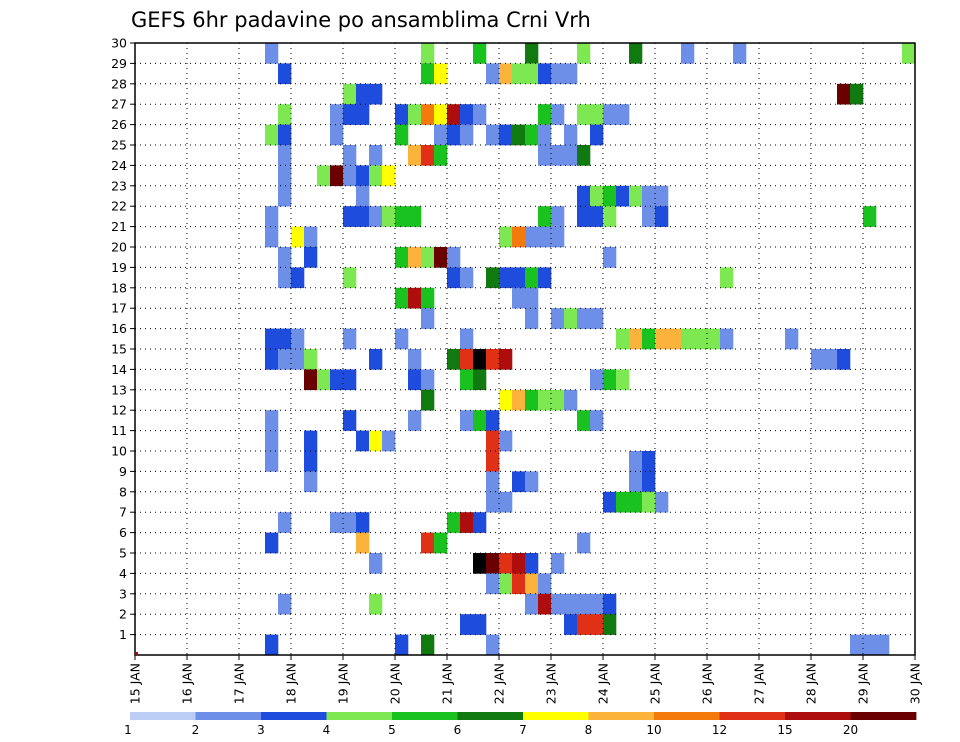  Describe the element at coordinates (327, 730) in the screenshot. I see `legend-label: 4` at that location.